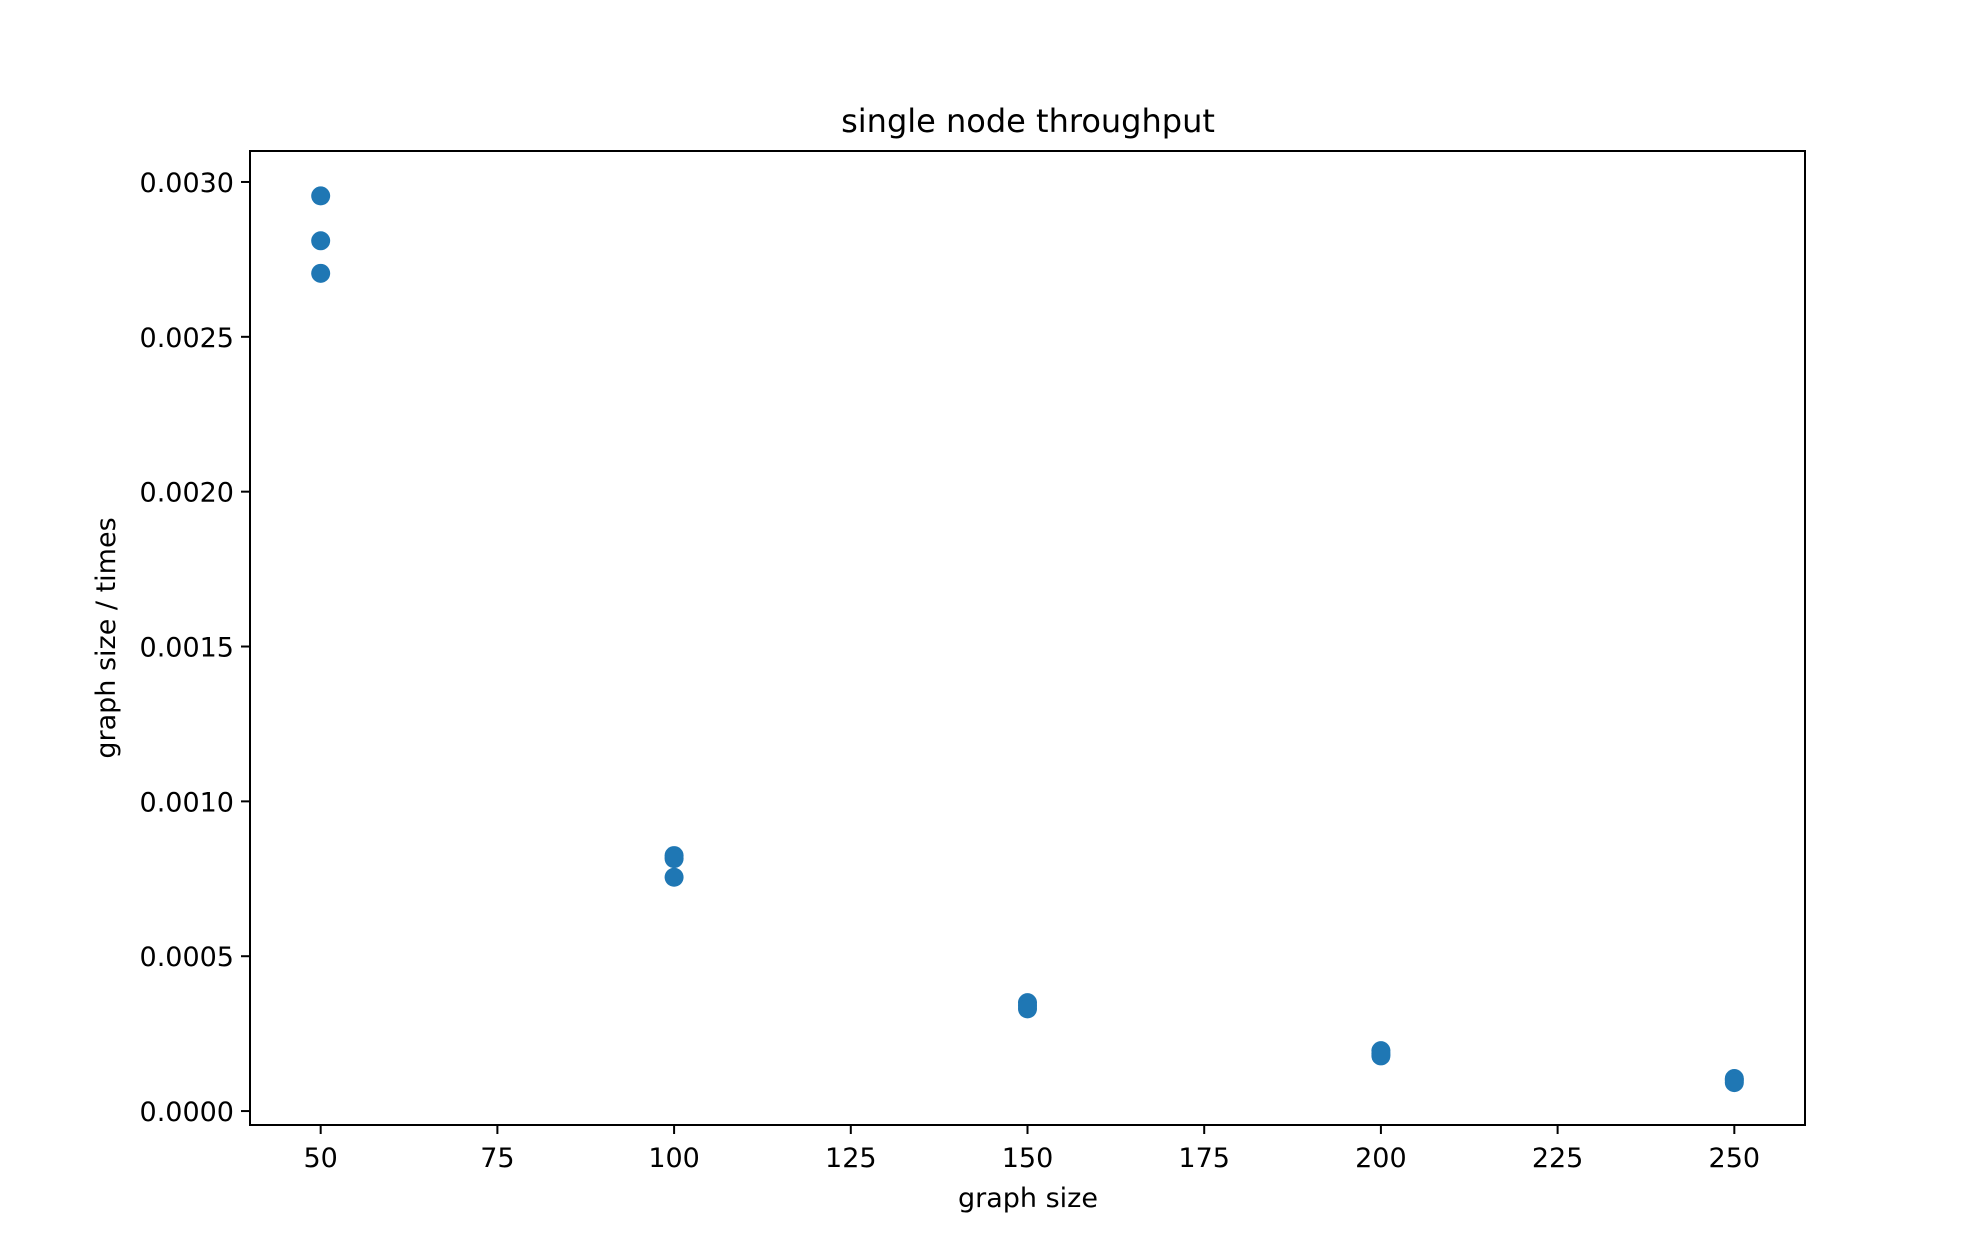  Describe the element at coordinates (1028, 121) in the screenshot. I see `chart-title: single node throughput` at that location.